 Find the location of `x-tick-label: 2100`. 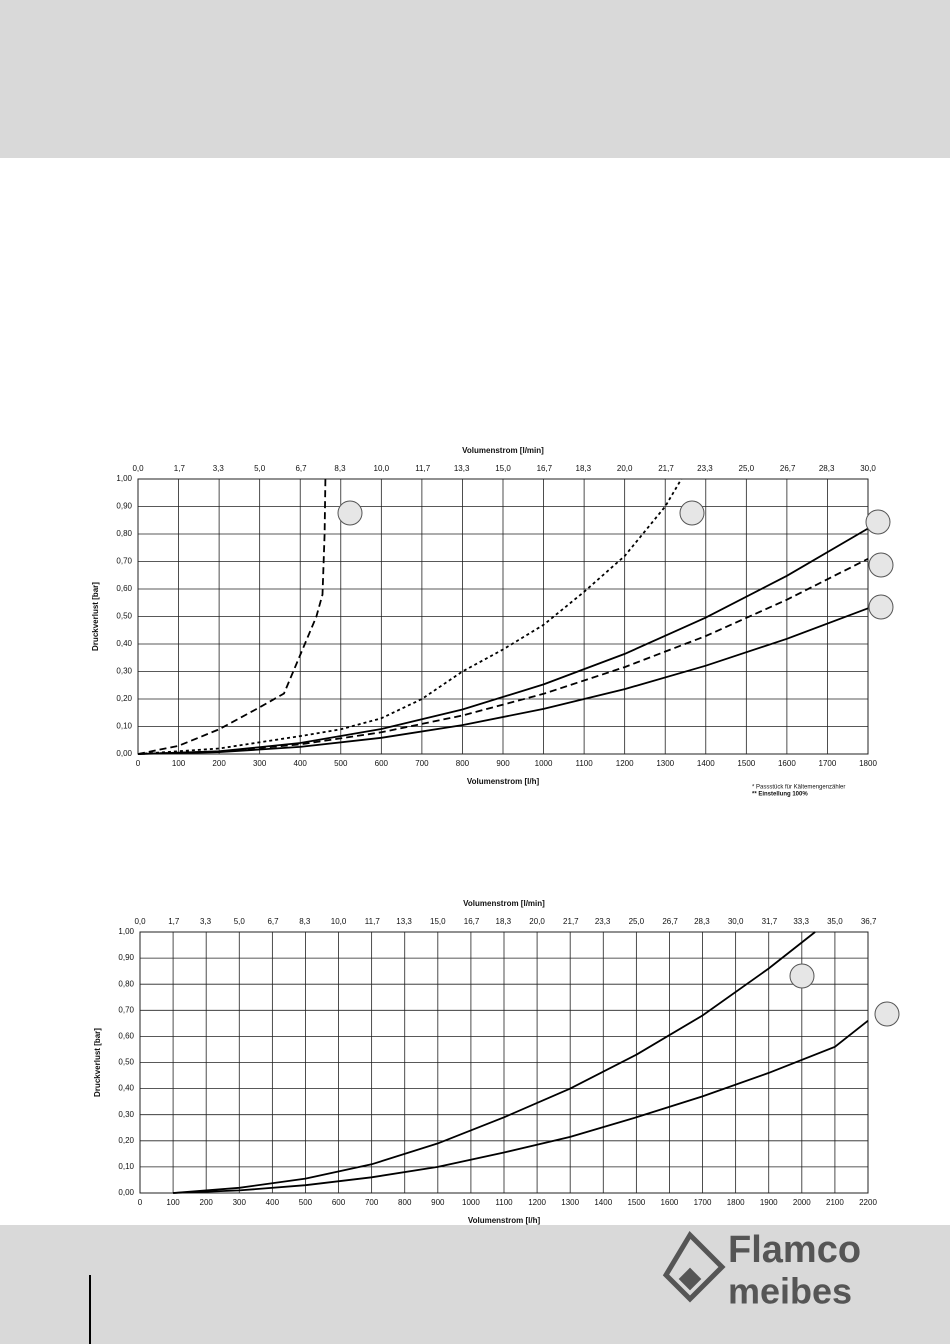

x-tick-label: 2100 is located at coordinates (835, 1202).